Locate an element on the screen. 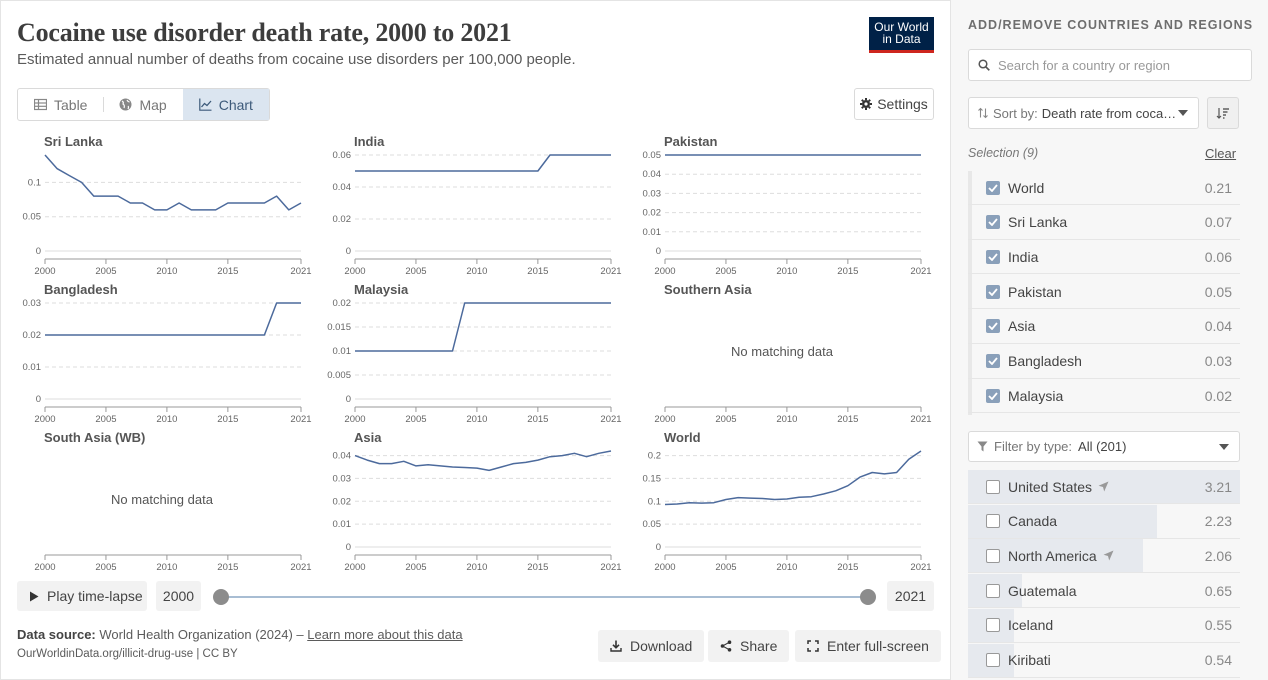 The width and height of the screenshot is (1268, 680). timeline-start-year: 2000 is located at coordinates (178, 596).